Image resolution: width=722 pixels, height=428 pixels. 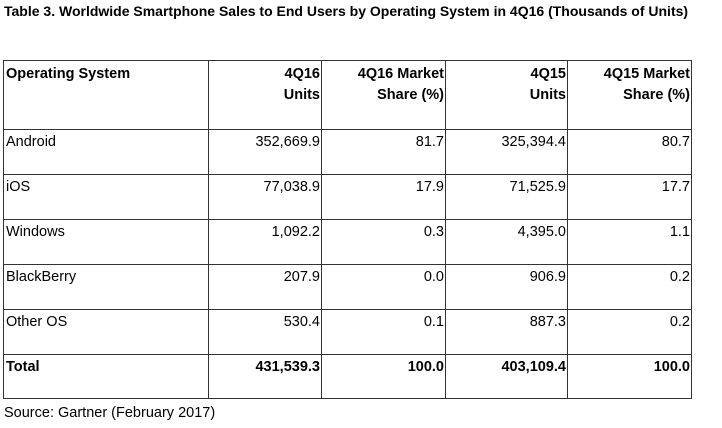 I want to click on table-row-total: Total 431,539.3 100.0 403,109.4 100.0, so click(x=347, y=376).